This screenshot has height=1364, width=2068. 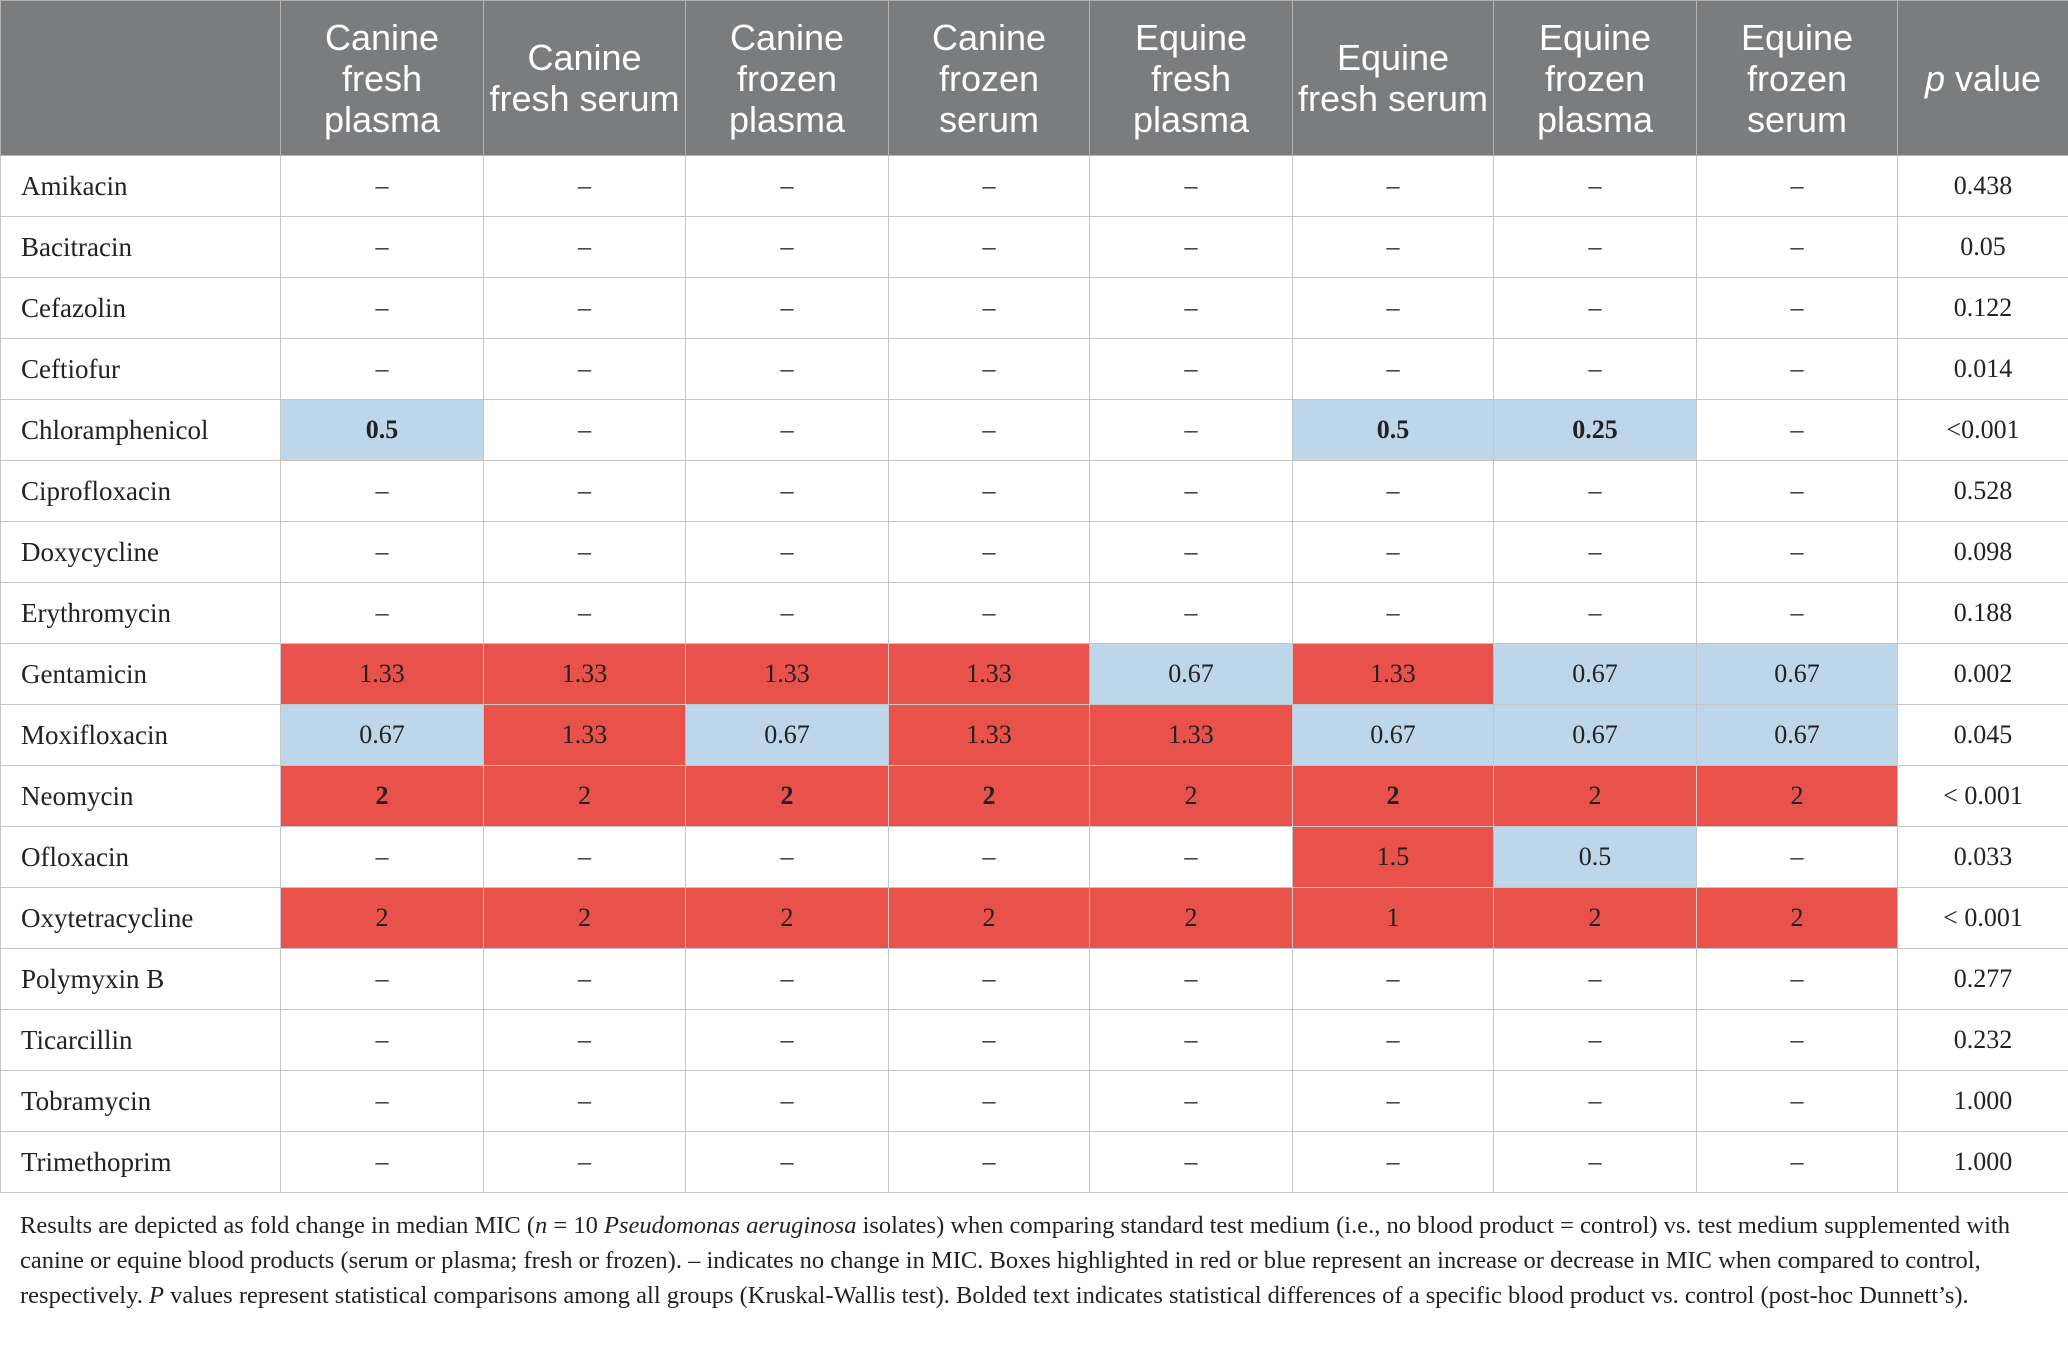 I want to click on table-row: Erythromycin – – – – – – – –0.188, so click(x=1034, y=613).